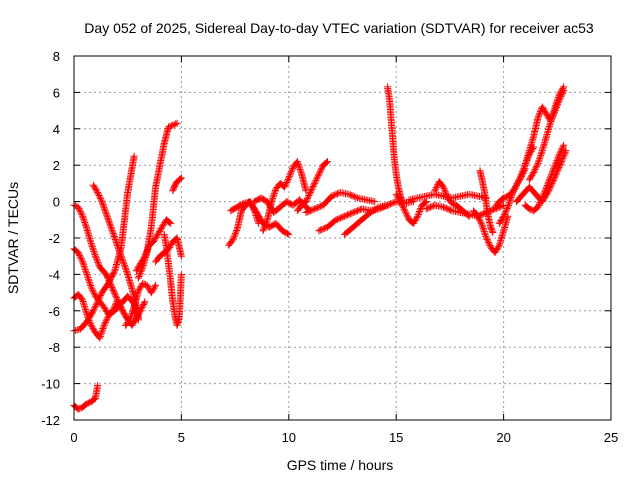  I want to click on y-tick-label: 6, so click(56, 92).